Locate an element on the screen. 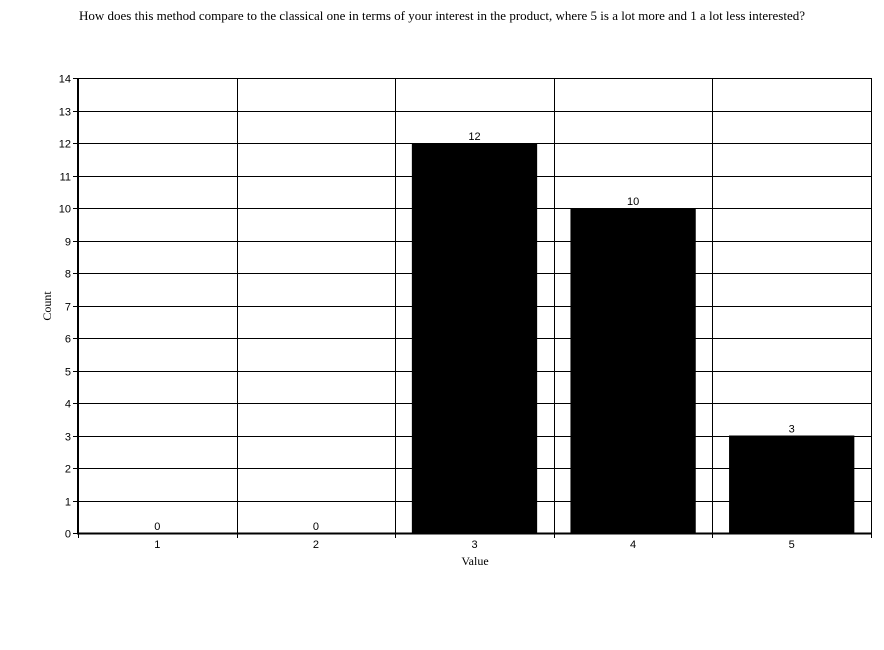 The image size is (884, 650). y-axis-label: Count is located at coordinates (47, 306).